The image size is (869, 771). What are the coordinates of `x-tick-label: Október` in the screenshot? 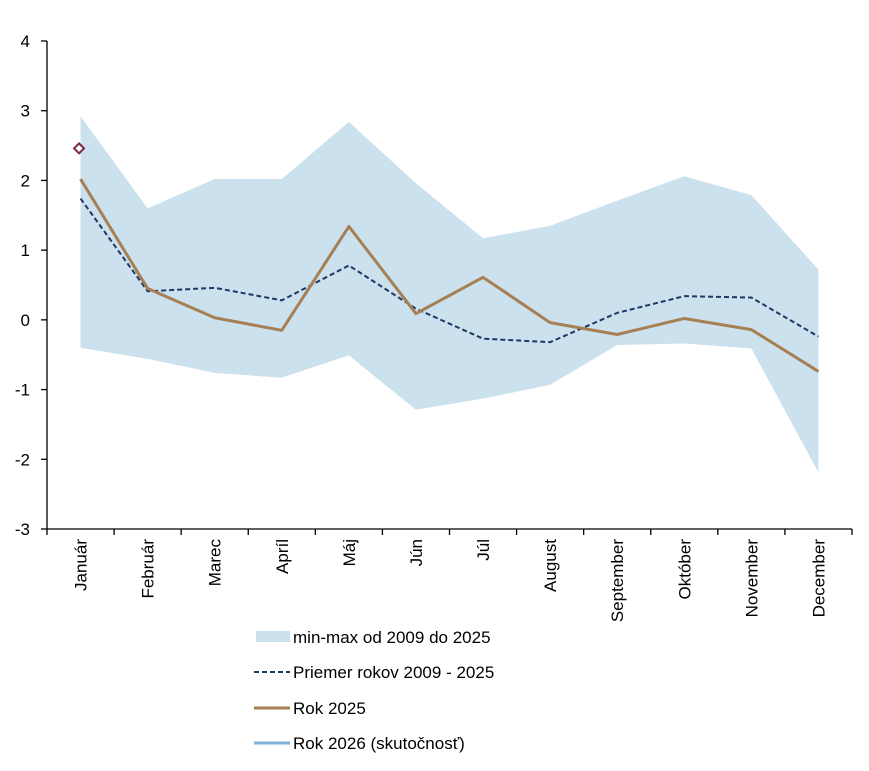 It's located at (684, 569).